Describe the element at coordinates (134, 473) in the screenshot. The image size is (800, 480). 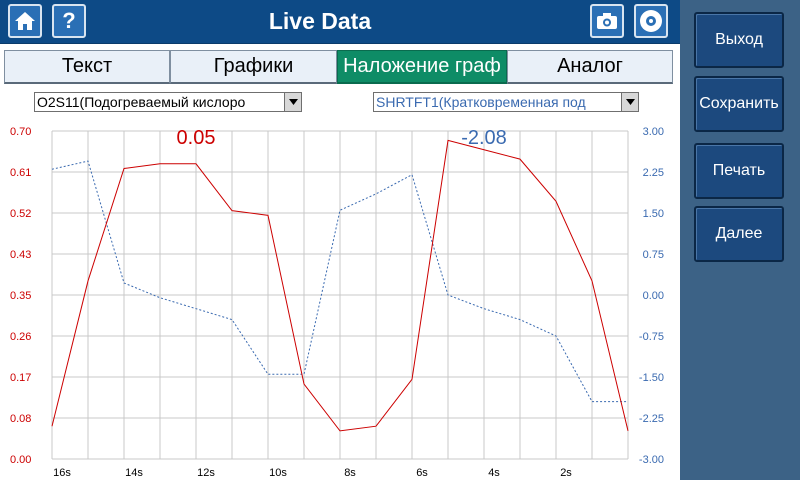
I see `x-axis-tick-label: 14s` at that location.